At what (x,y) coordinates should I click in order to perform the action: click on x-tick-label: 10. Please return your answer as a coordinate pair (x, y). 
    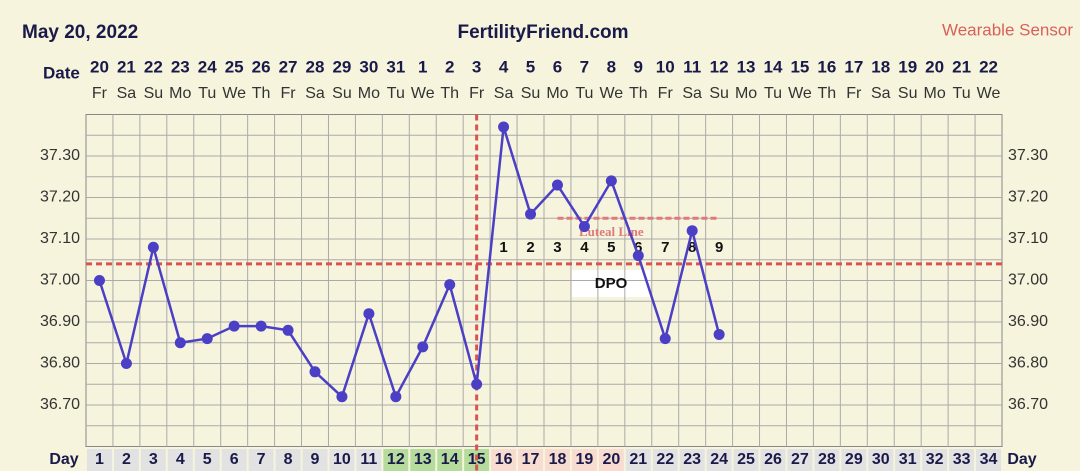
    Looking at the image, I should click on (342, 459).